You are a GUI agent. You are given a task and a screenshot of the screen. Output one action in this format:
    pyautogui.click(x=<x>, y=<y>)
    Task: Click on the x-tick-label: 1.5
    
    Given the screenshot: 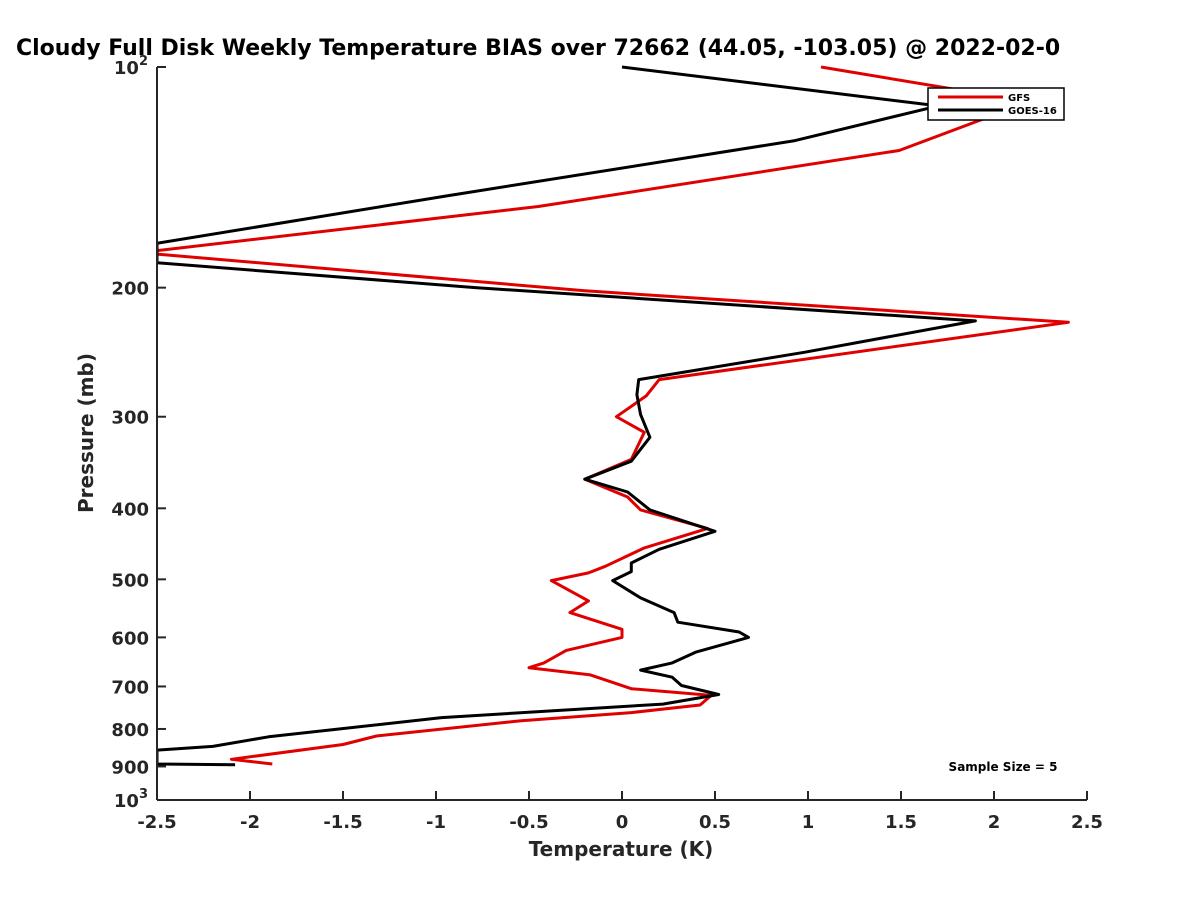 What is the action you would take?
    pyautogui.click(x=901, y=822)
    